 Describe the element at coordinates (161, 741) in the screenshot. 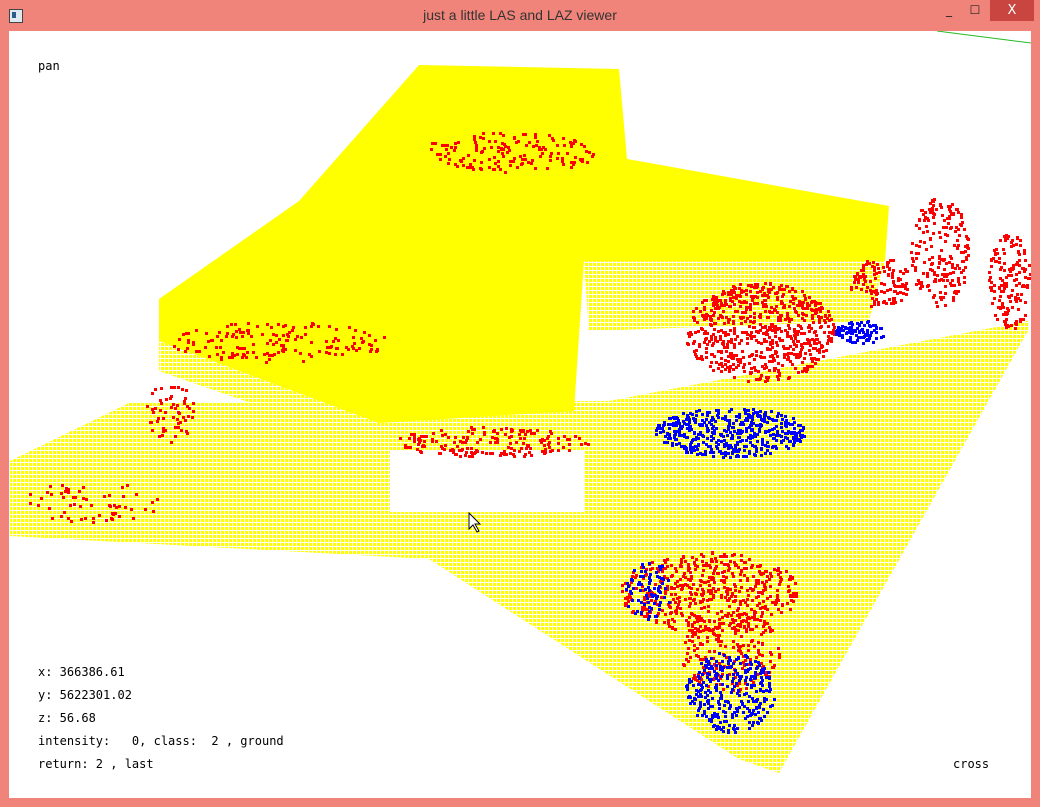

I see `intensity-class-readout: intensity: 0, class: 2 , ground` at that location.